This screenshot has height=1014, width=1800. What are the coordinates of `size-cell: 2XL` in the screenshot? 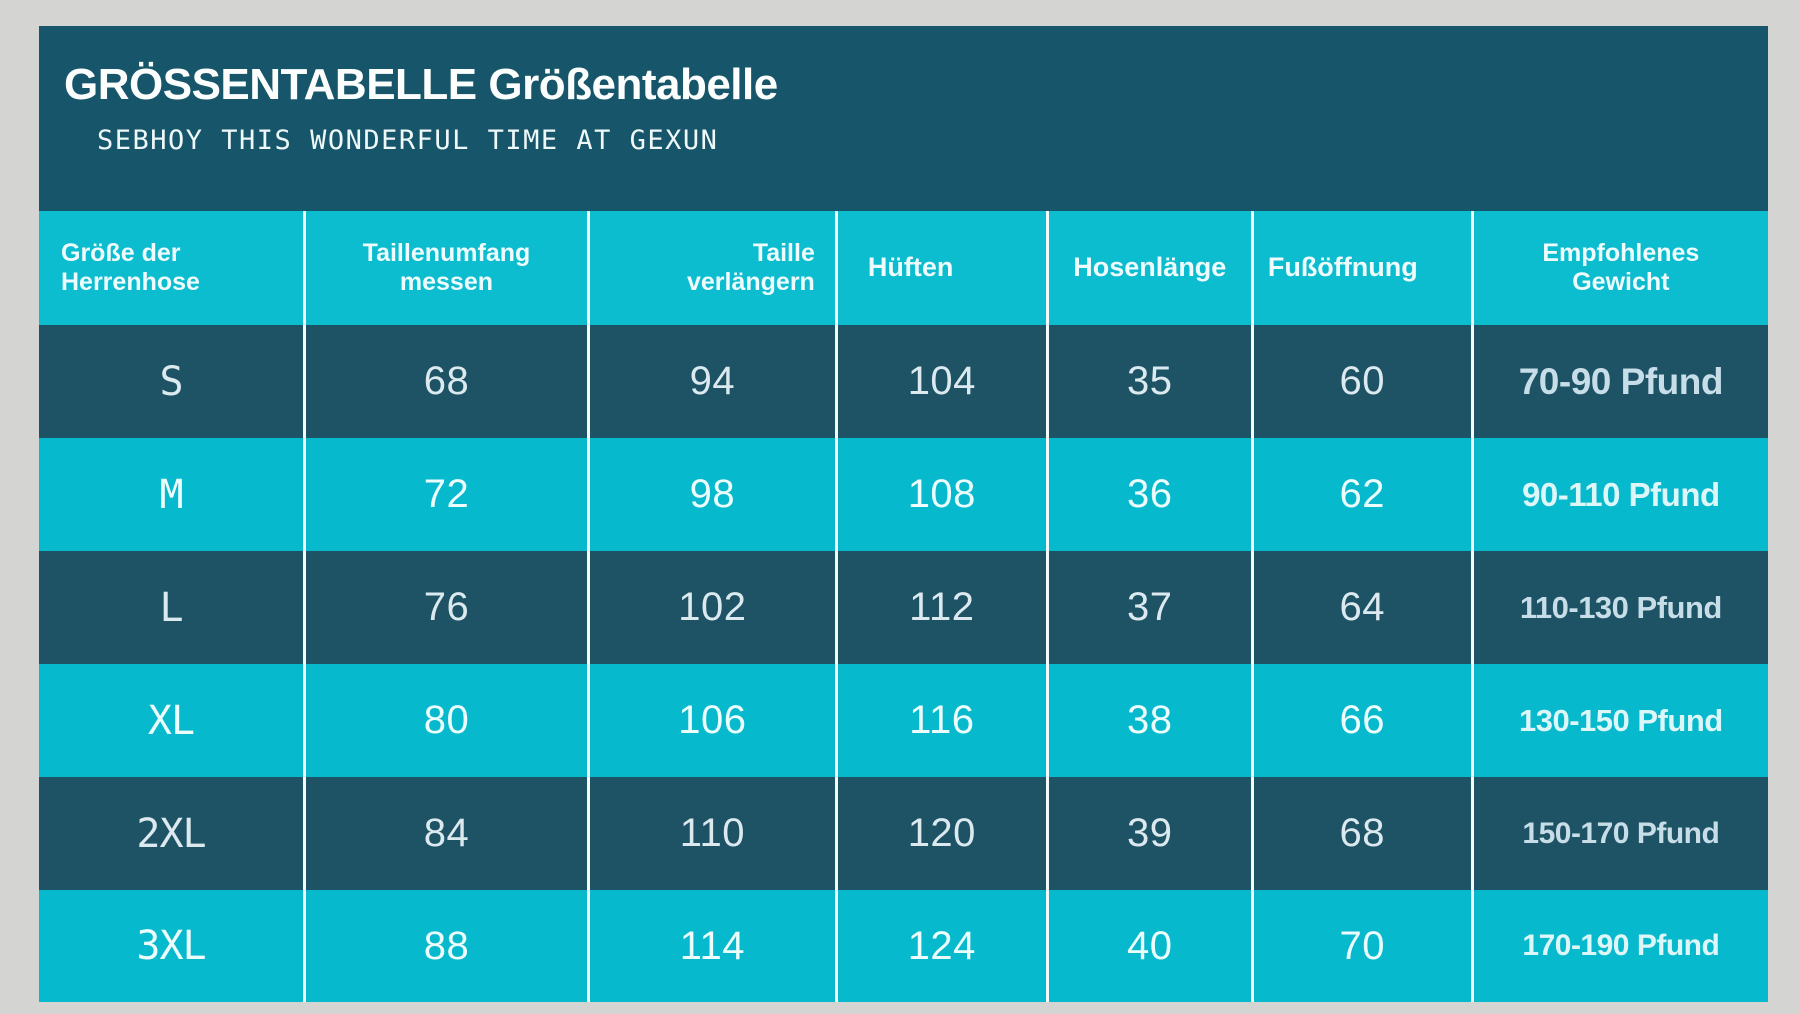 It's located at (171, 833).